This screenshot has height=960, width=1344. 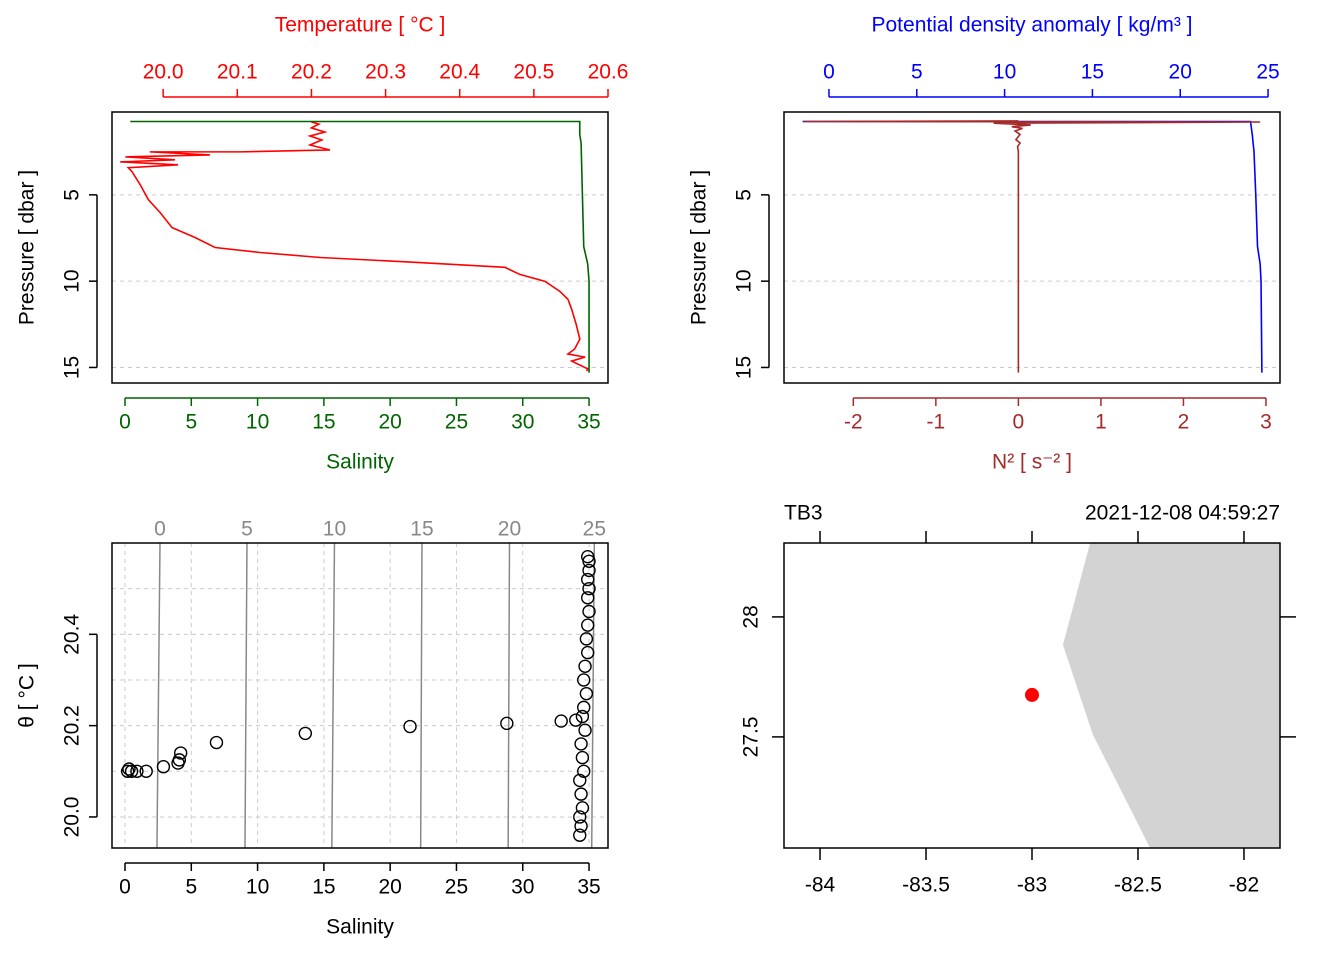 What do you see at coordinates (1092, 72) in the screenshot?
I see `top-tick-label: 15` at bounding box center [1092, 72].